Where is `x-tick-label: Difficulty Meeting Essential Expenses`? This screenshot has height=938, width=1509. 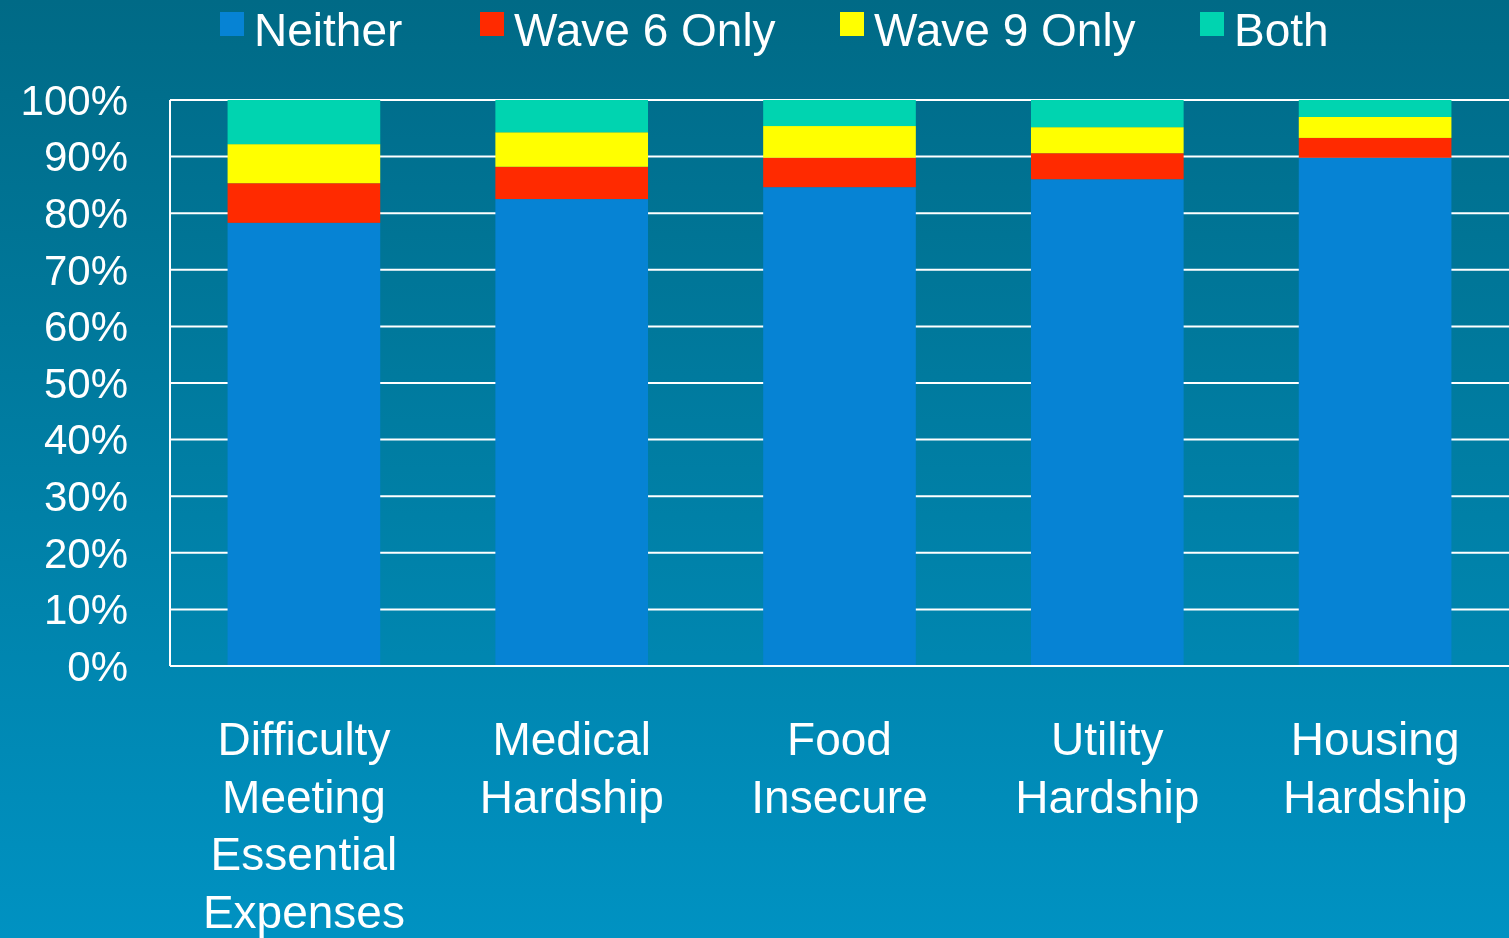 x-tick-label: Difficulty Meeting Essential Expenses is located at coordinates (303, 825).